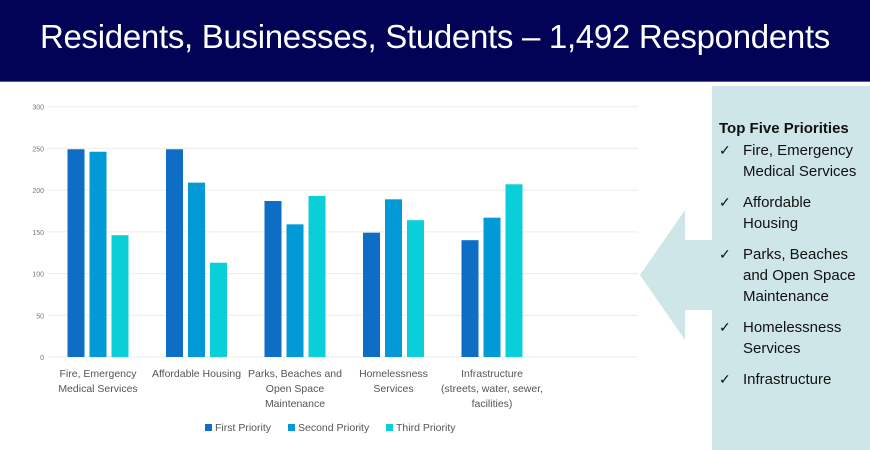  Describe the element at coordinates (243, 428) in the screenshot. I see `legend-label: First Priority` at that location.